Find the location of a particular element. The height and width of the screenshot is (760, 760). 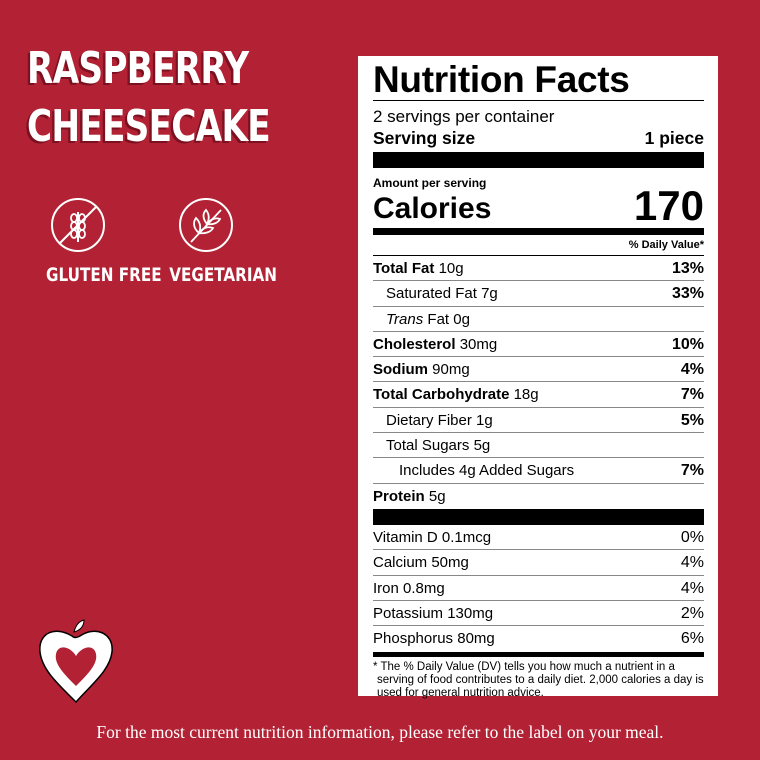

nutrient-name: Sodium is located at coordinates (400, 370).